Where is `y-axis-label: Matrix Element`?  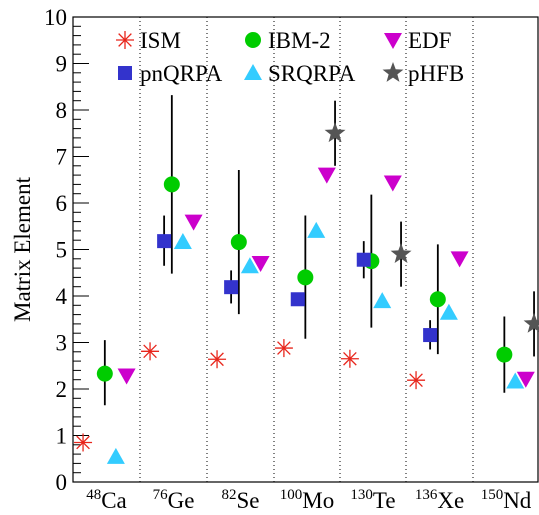
y-axis-label: Matrix Element is located at coordinates (22, 249).